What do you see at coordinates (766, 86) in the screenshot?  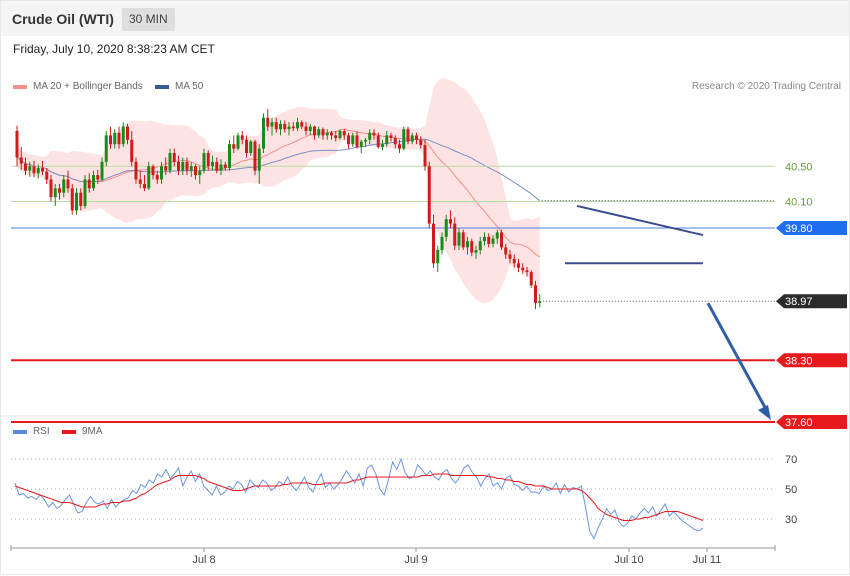 I see `credit-text: Research © 2020 Trading Central` at bounding box center [766, 86].